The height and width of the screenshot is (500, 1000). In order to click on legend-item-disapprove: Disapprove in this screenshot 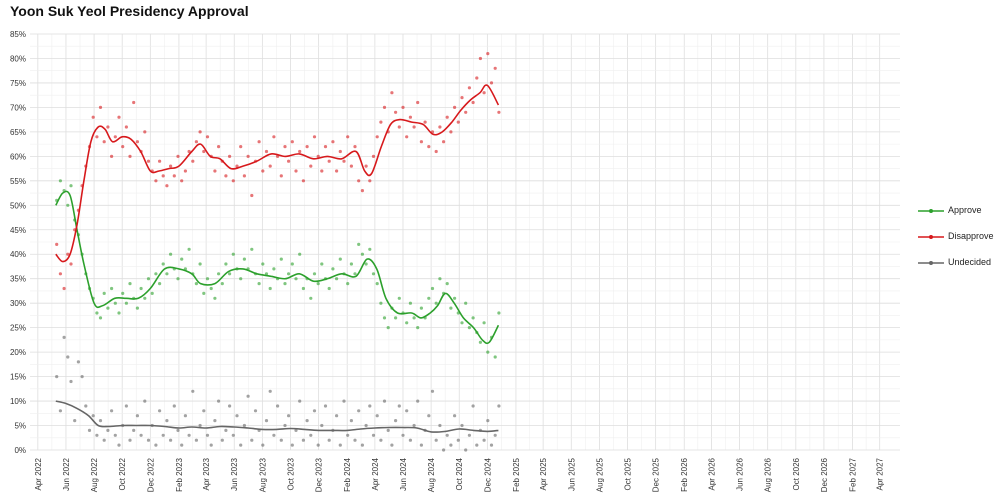, I will do `click(959, 237)`.